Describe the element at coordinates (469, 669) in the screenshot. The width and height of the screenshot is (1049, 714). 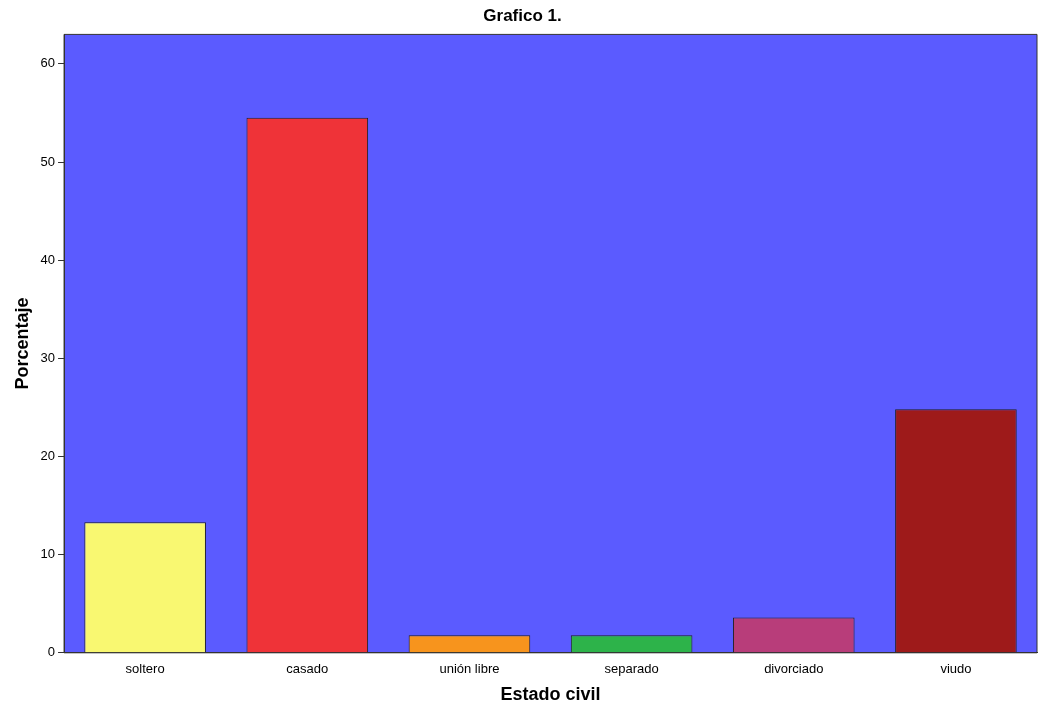
I see `x-tick-label: unión libre` at that location.